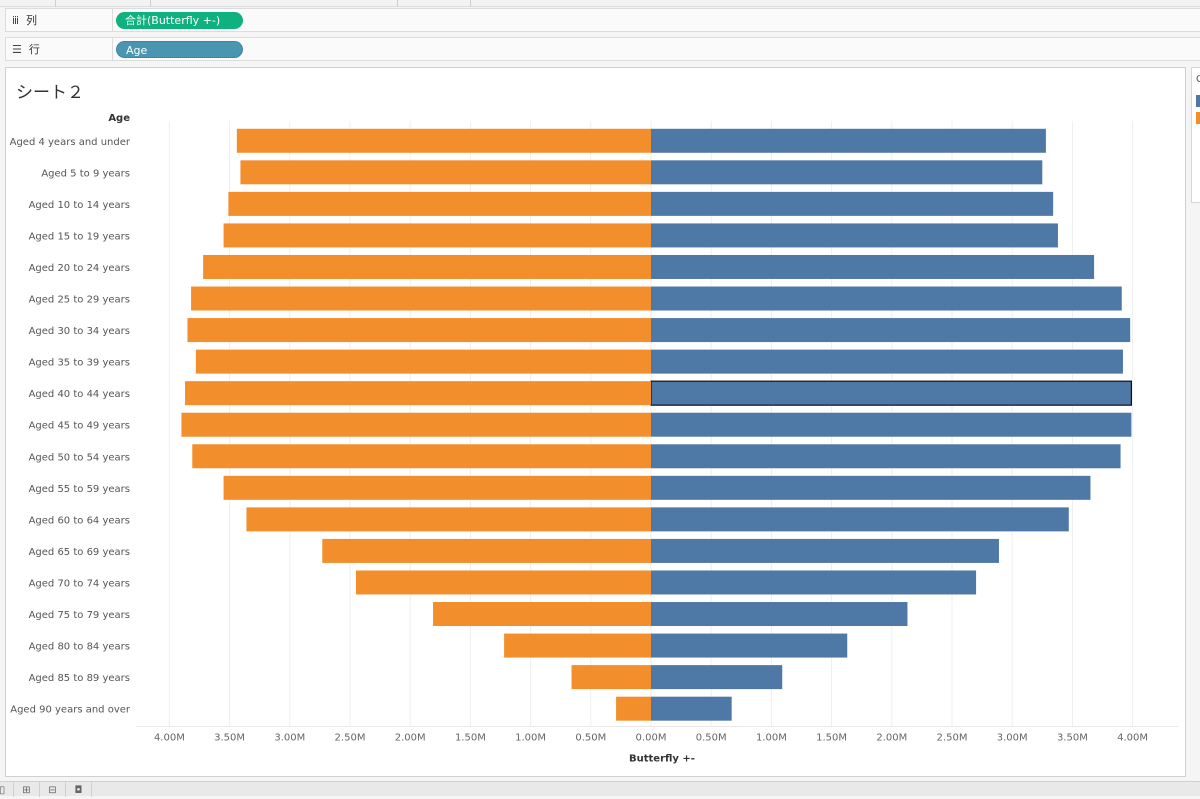 This screenshot has width=1200, height=799. Describe the element at coordinates (79, 268) in the screenshot. I see `category-label: Aged 20 to 24 years` at that location.